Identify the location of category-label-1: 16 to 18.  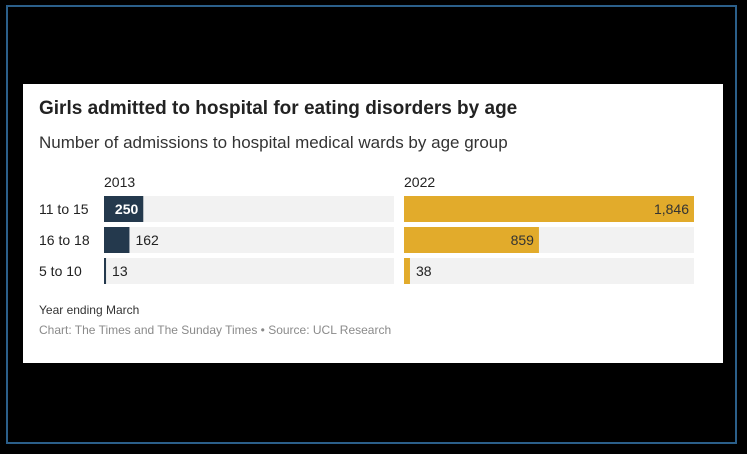
(64, 240).